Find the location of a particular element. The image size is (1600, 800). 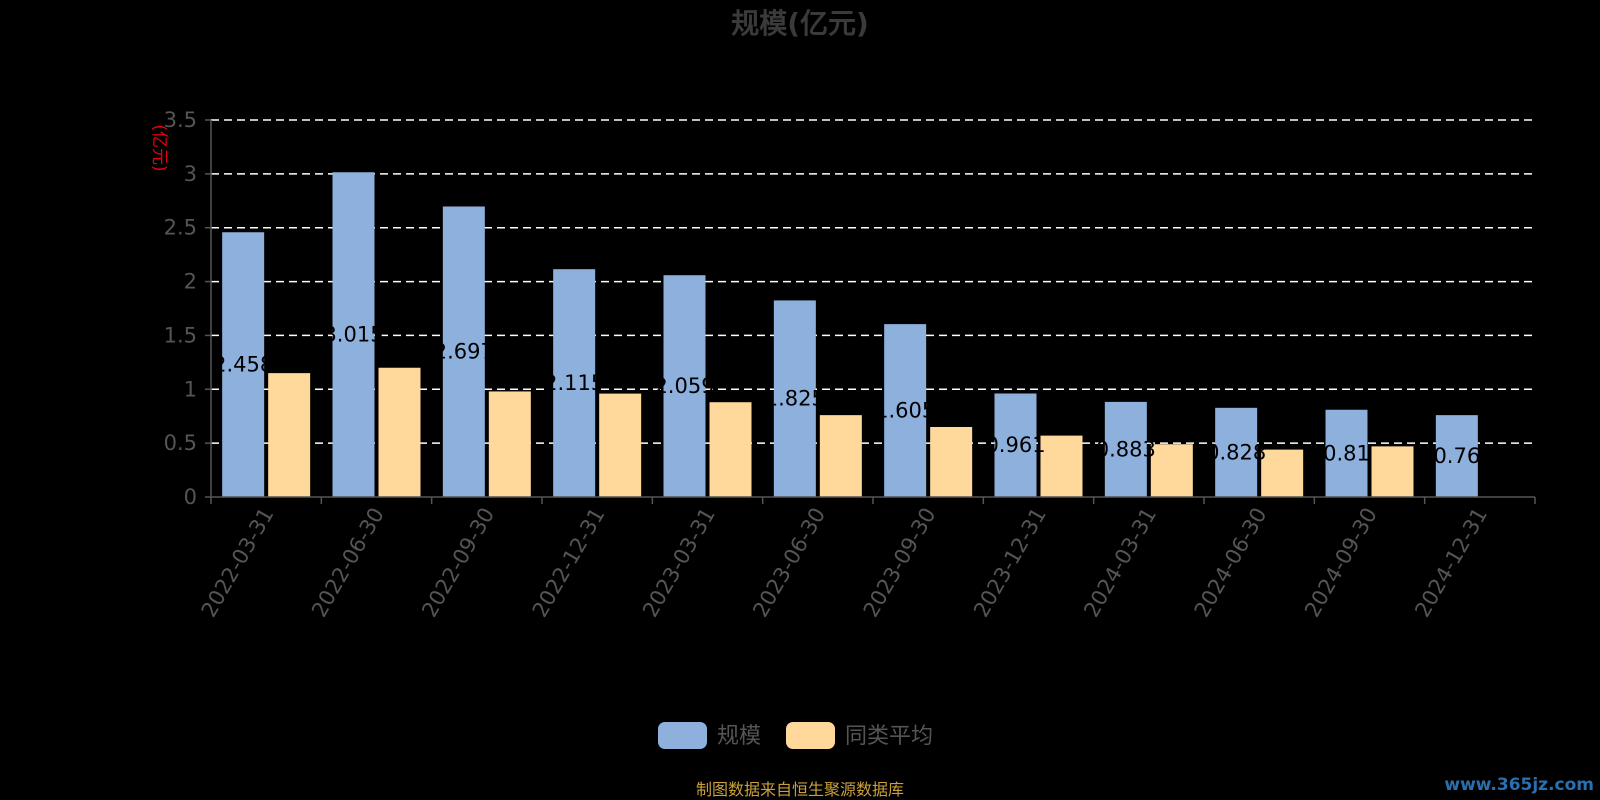

y-tick-label: 2.5 is located at coordinates (180, 228).